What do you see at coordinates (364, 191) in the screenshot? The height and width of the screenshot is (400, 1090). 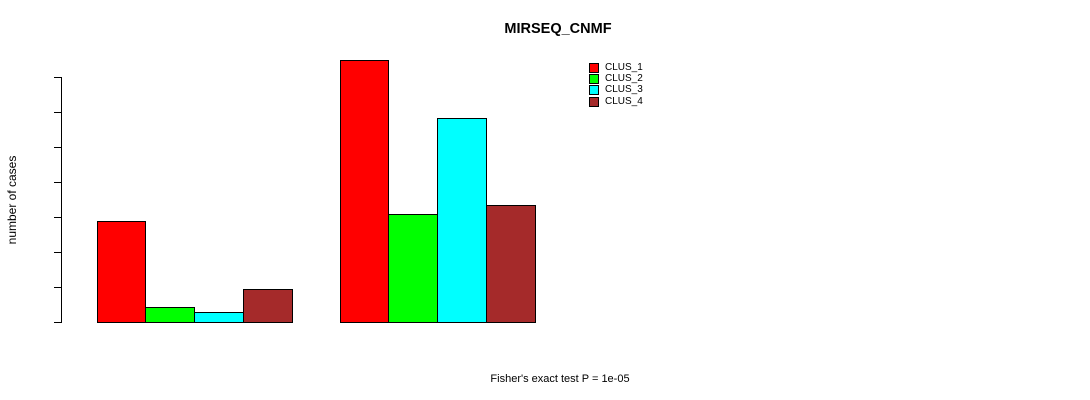 I see `bar-CLUS_1-group2` at bounding box center [364, 191].